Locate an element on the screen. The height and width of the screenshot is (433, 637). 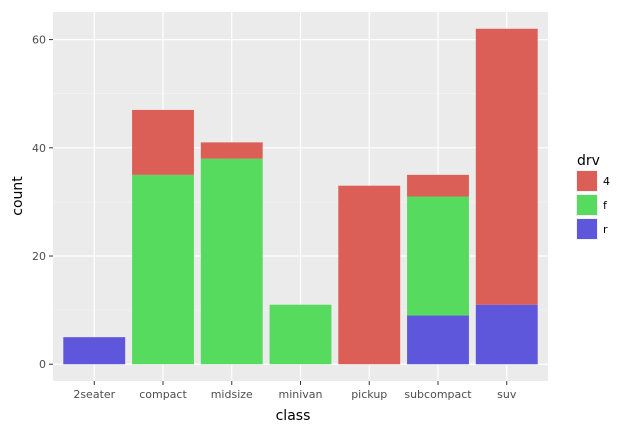
x-tick-label: suv is located at coordinates (507, 394).